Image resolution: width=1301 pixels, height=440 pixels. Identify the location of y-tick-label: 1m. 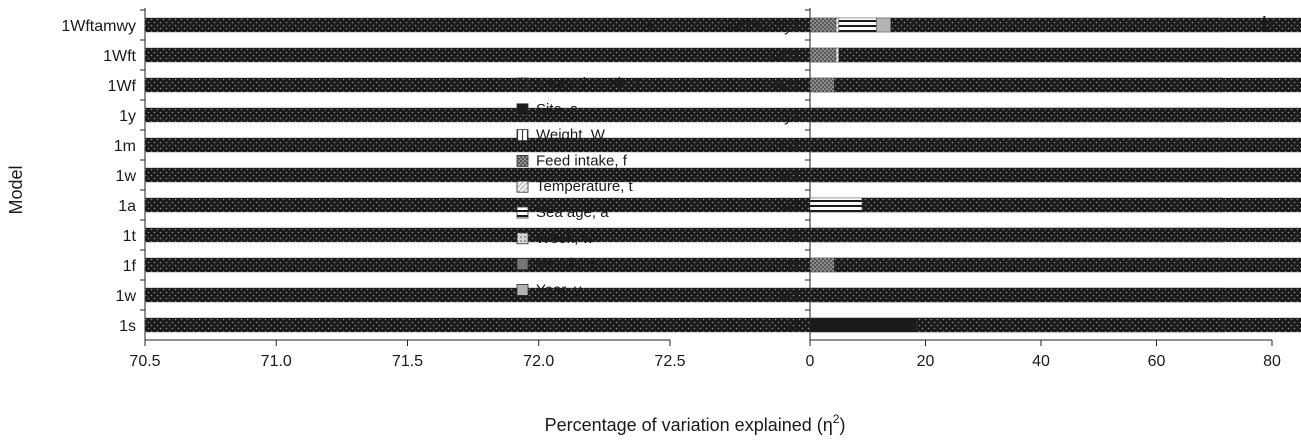
(125, 146).